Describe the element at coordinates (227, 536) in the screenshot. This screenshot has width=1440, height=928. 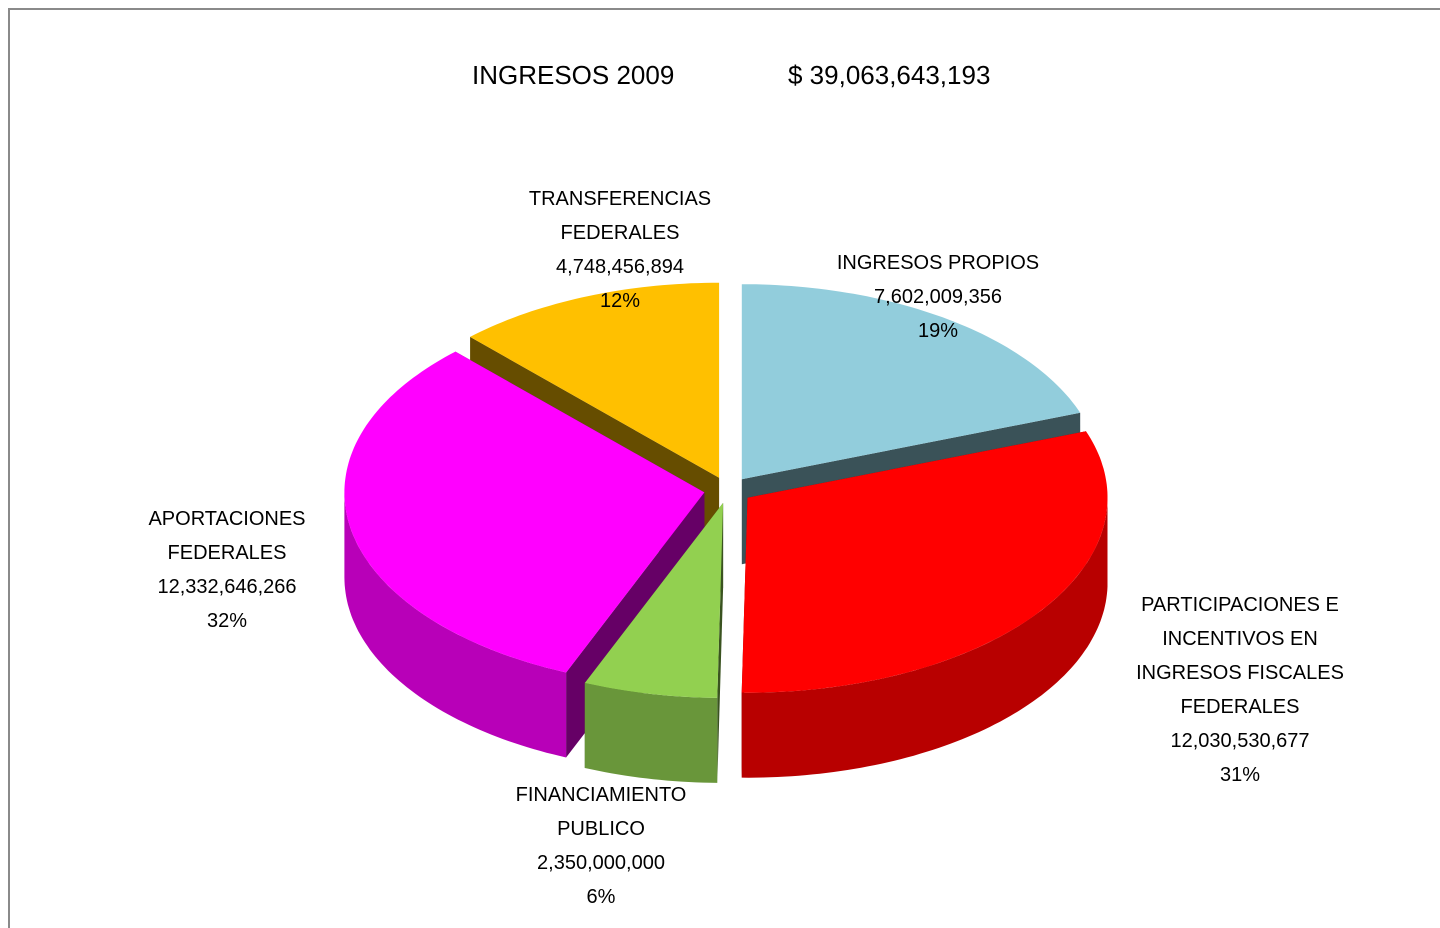
I see `slice-name: APORTACIONES FEDERALES` at that location.